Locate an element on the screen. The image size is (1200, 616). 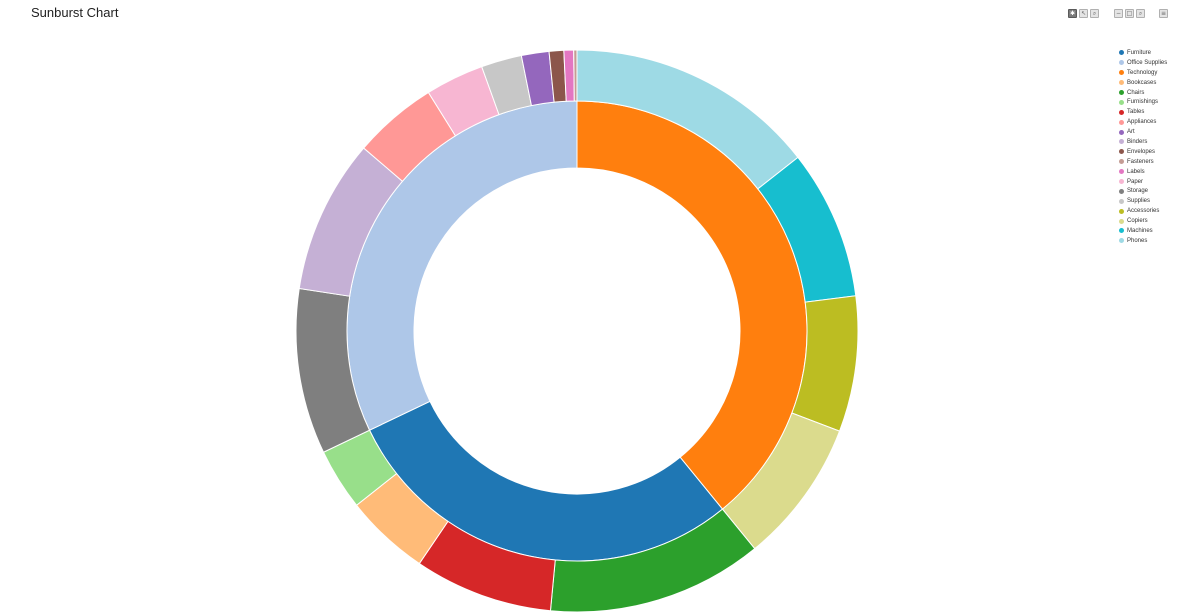
legend-item: Bookcases is located at coordinates (1143, 83).